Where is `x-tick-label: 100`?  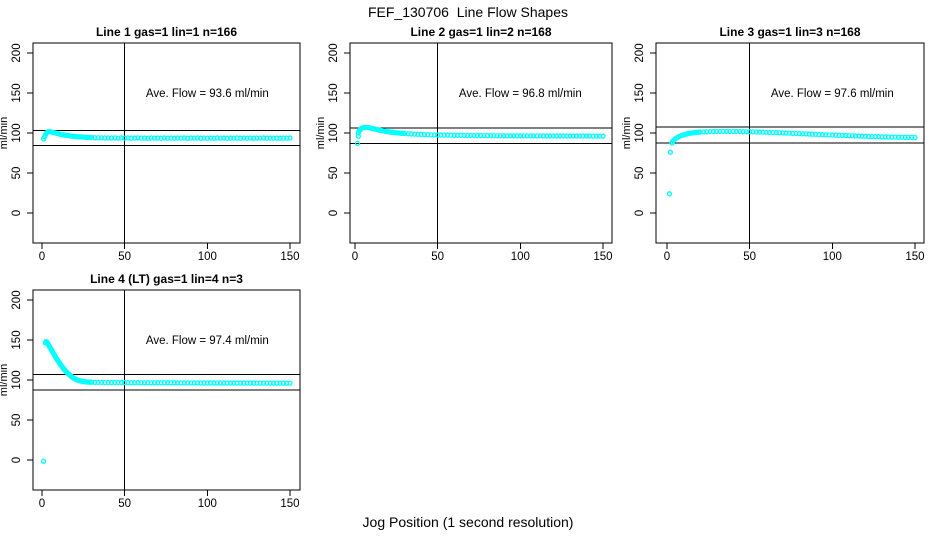
x-tick-label: 100 is located at coordinates (207, 257).